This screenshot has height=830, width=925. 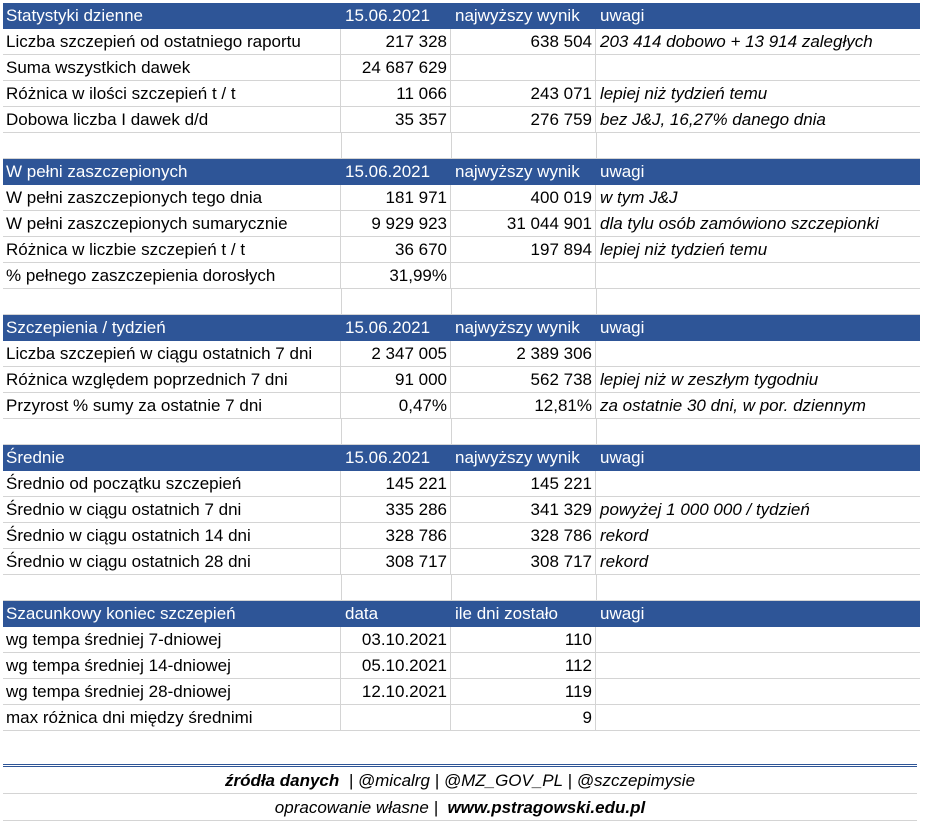 I want to click on header-label-cell: W pełni zaszczepionych, so click(x=97, y=171).